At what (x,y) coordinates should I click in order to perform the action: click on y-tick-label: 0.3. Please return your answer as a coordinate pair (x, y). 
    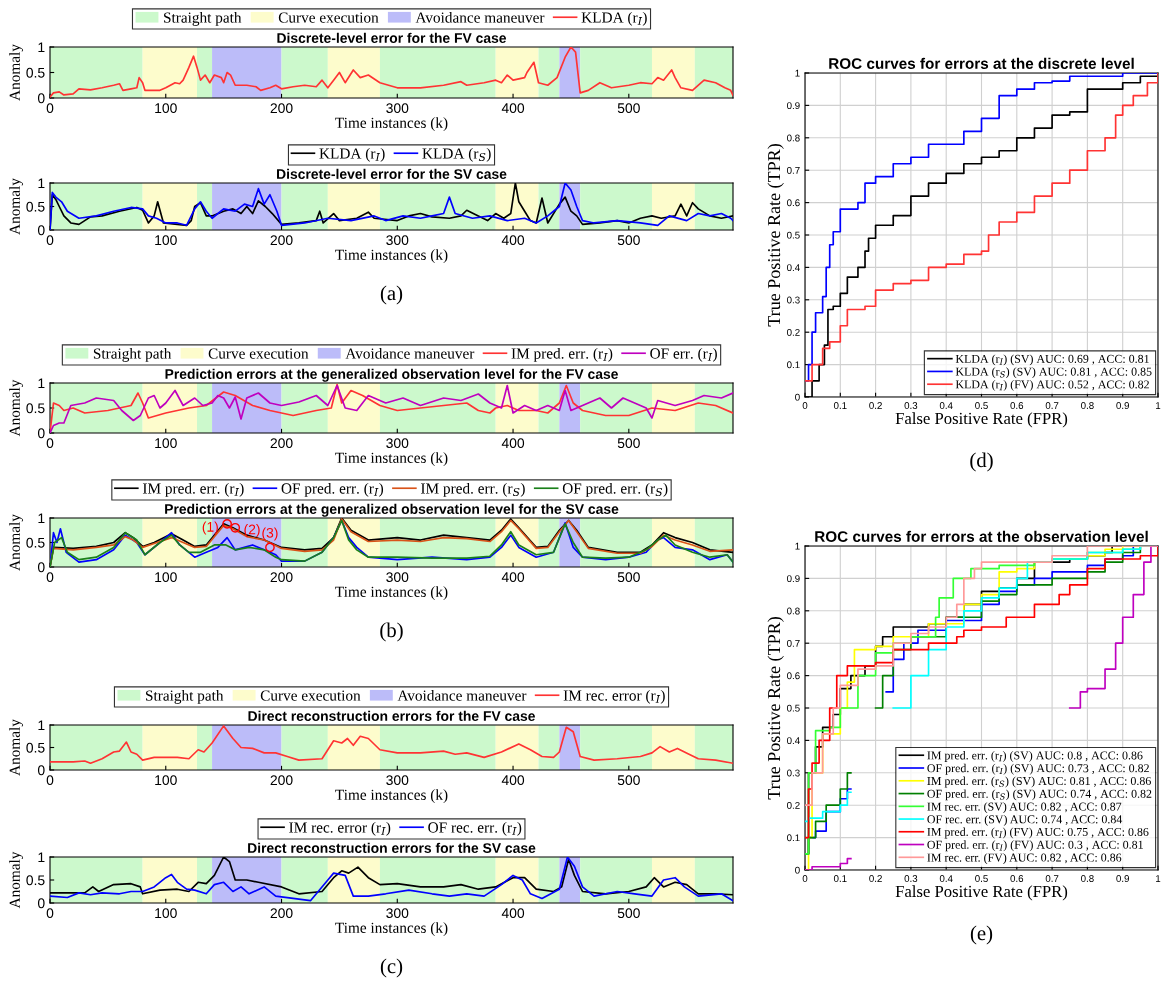
    Looking at the image, I should click on (793, 773).